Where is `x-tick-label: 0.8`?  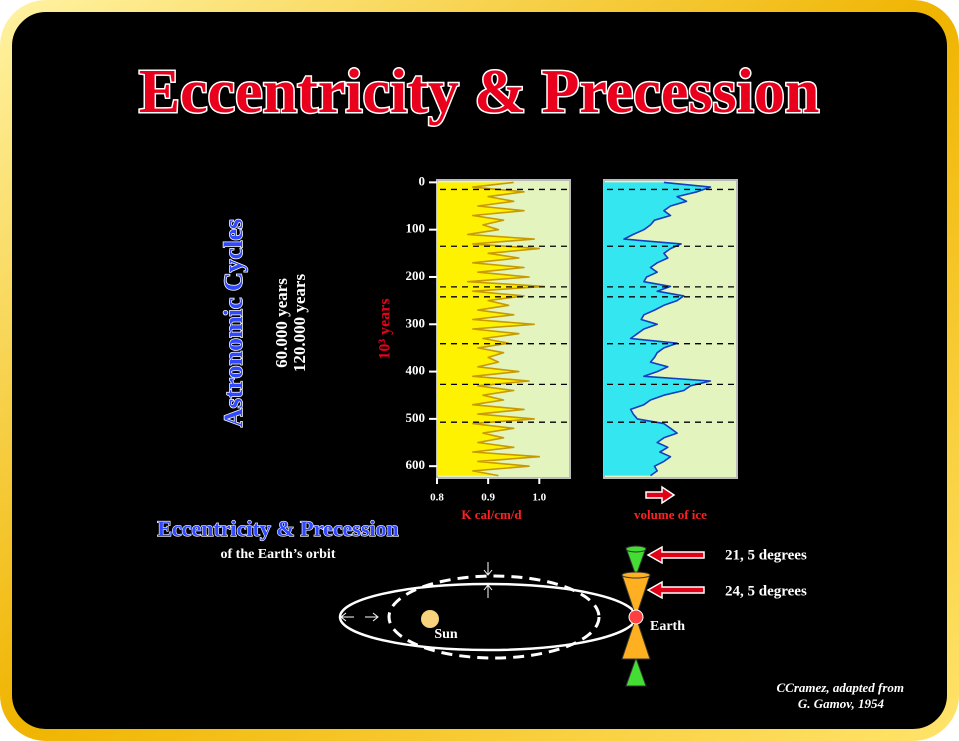
x-tick-label: 0.8 is located at coordinates (437, 498).